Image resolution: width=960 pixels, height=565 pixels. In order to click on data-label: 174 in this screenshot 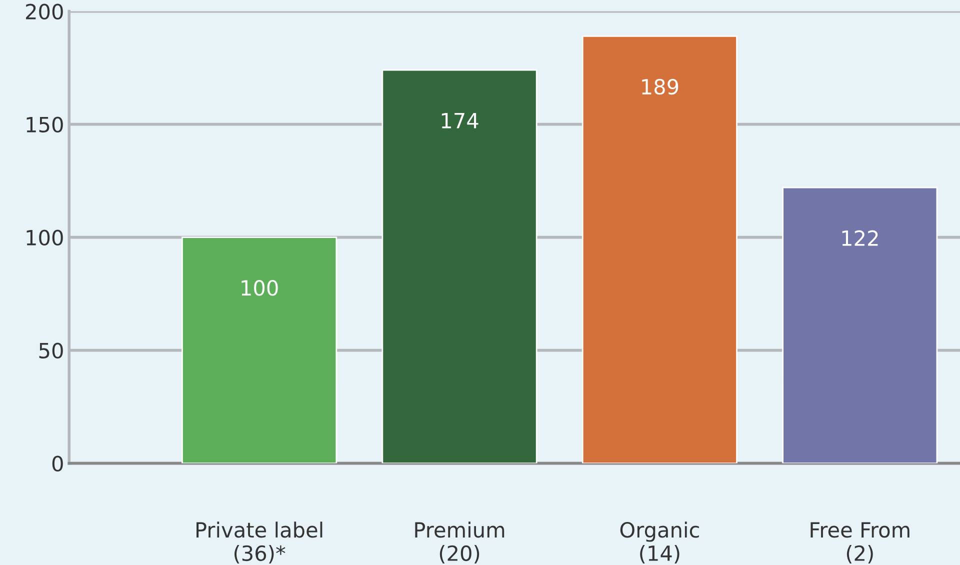, I will do `click(460, 120)`.